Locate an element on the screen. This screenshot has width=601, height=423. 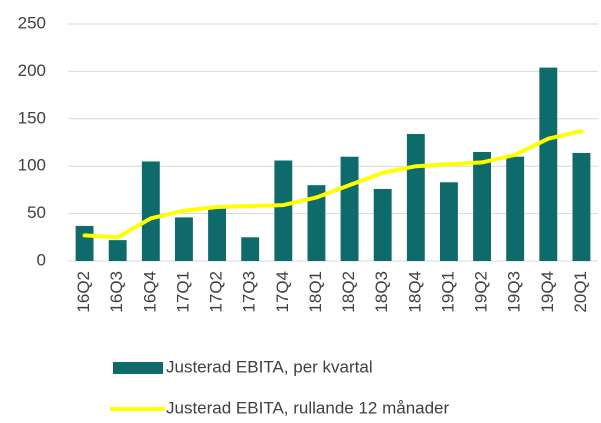
x-tick-label: 18Q4 is located at coordinates (414, 292).